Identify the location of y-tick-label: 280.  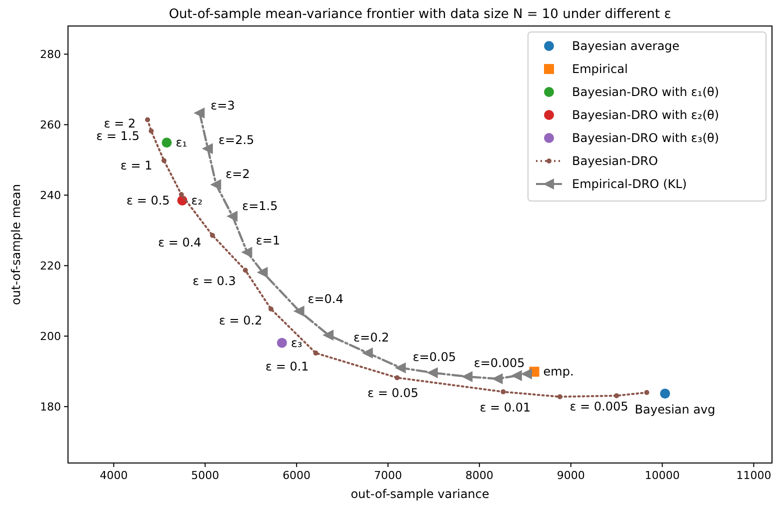
(50, 55).